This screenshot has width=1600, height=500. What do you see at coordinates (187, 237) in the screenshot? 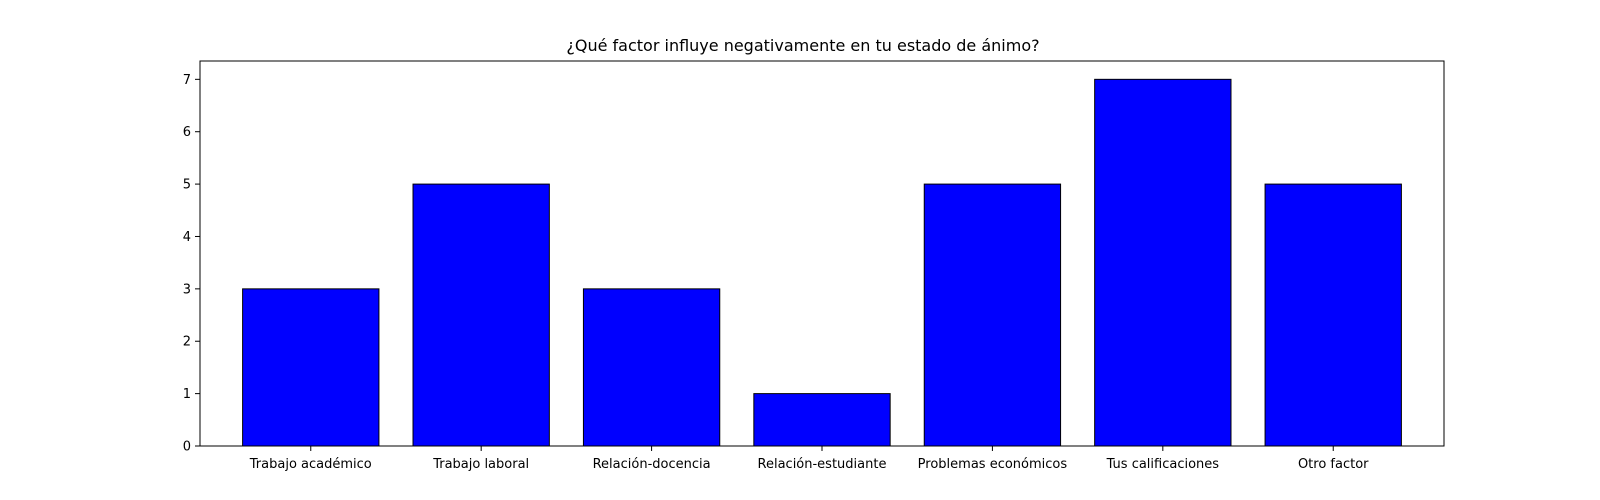
I see `y-tick-label-4: 4` at bounding box center [187, 237].